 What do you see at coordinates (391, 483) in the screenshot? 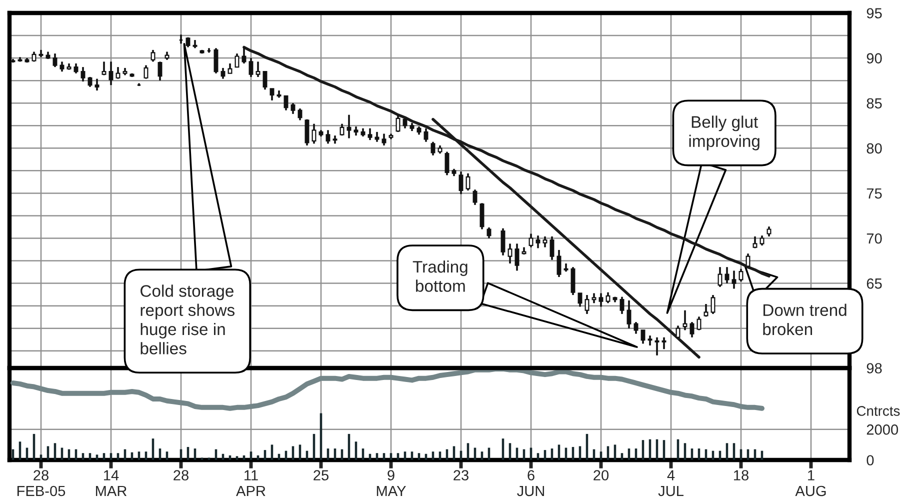
I see `x-tick-label: 9 MAY` at bounding box center [391, 483].